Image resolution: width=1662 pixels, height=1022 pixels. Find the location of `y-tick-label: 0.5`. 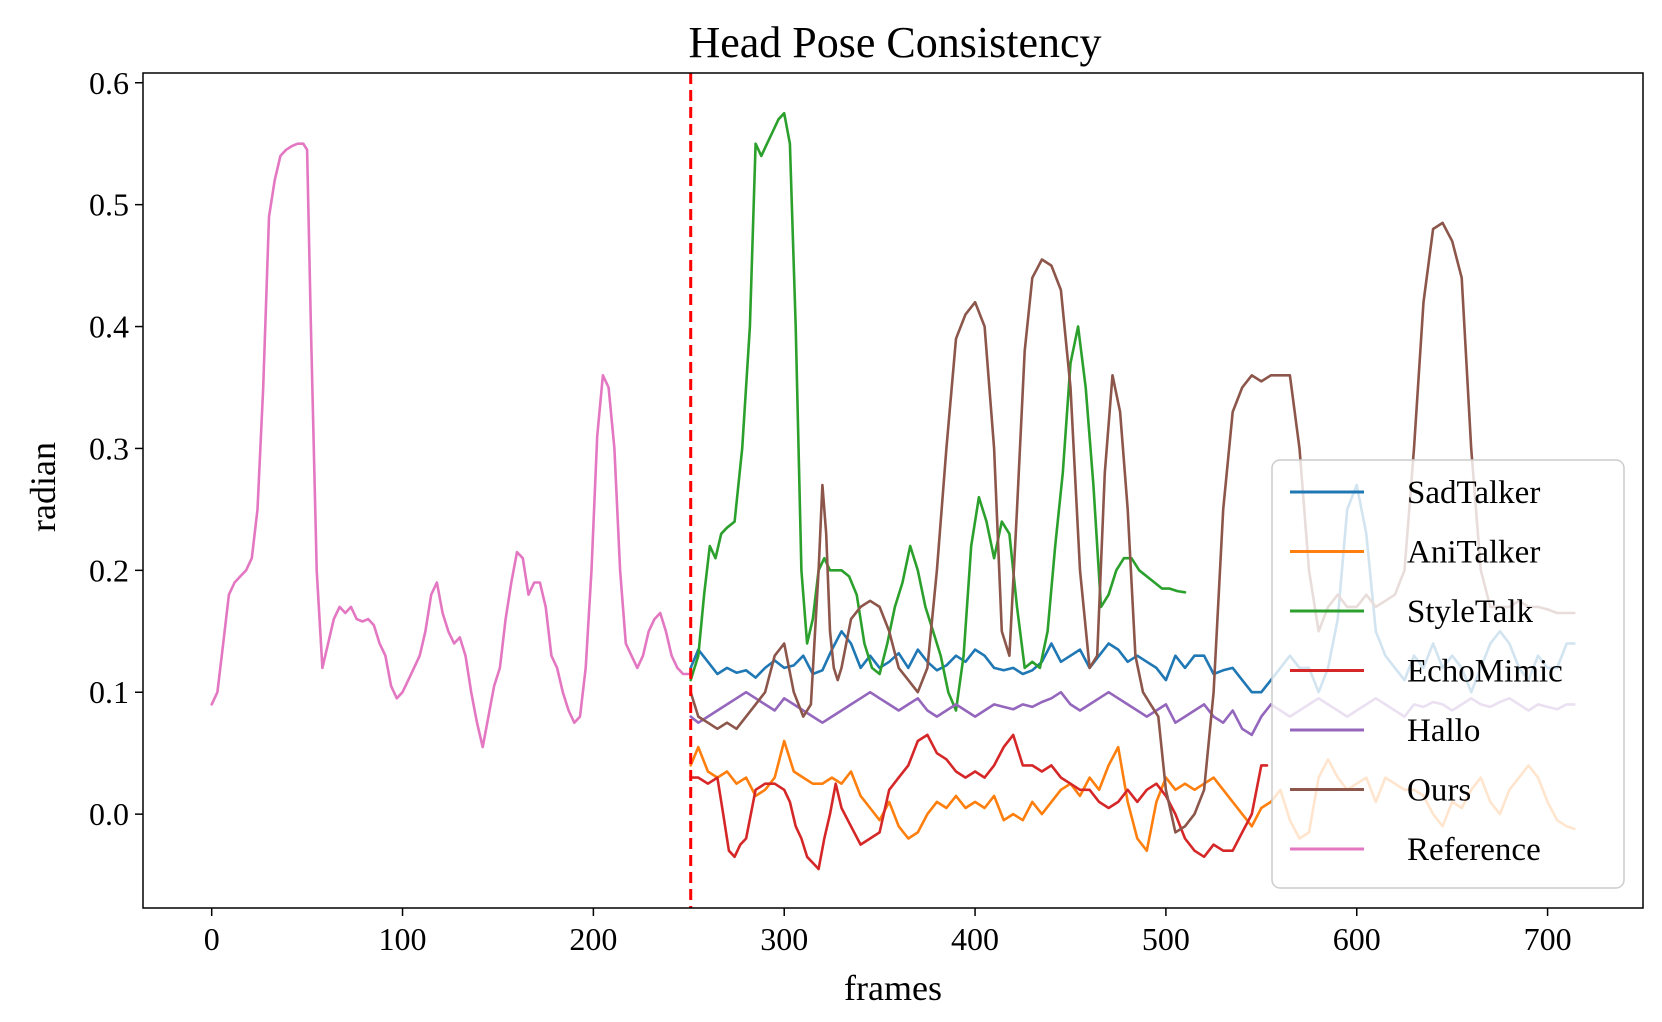

y-tick-label: 0.5 is located at coordinates (109, 205).